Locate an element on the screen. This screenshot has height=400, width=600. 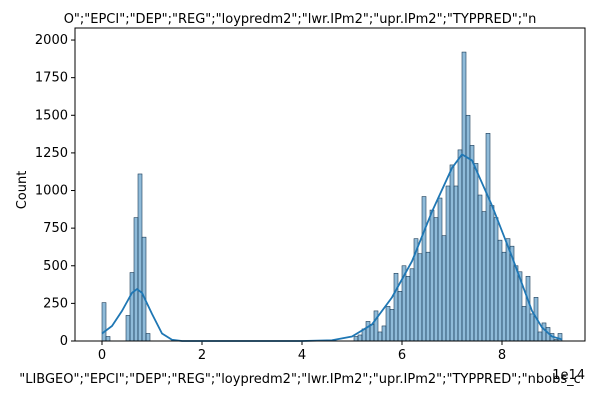
x-tick-label: 6 is located at coordinates (402, 355).